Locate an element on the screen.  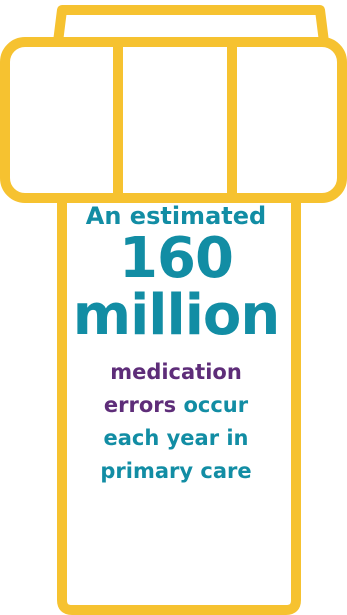
description-line: medication is located at coordinates (176, 372).